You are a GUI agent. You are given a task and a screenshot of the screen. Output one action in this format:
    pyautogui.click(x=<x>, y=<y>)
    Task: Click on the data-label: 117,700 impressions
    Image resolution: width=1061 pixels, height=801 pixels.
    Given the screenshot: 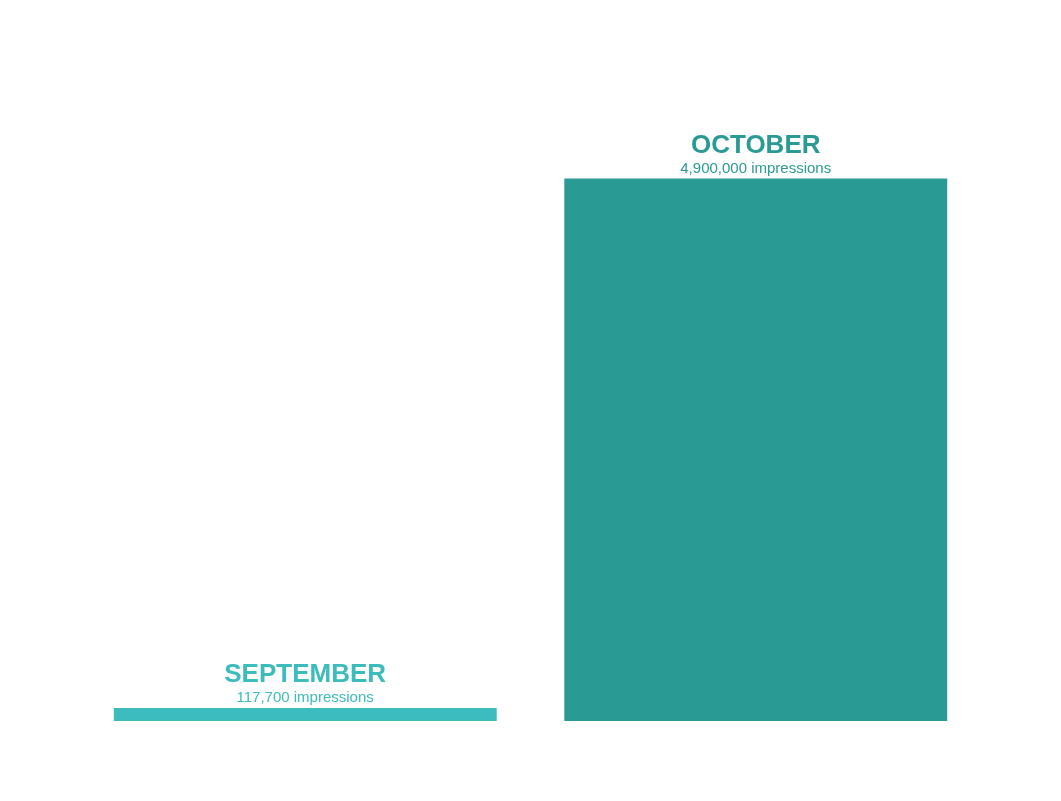 What is the action you would take?
    pyautogui.click(x=305, y=696)
    